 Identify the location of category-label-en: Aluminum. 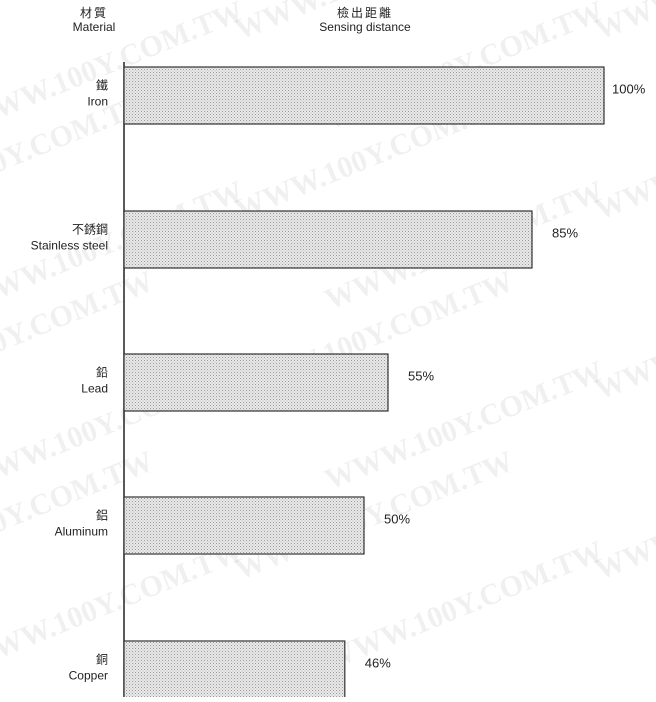
(81, 532).